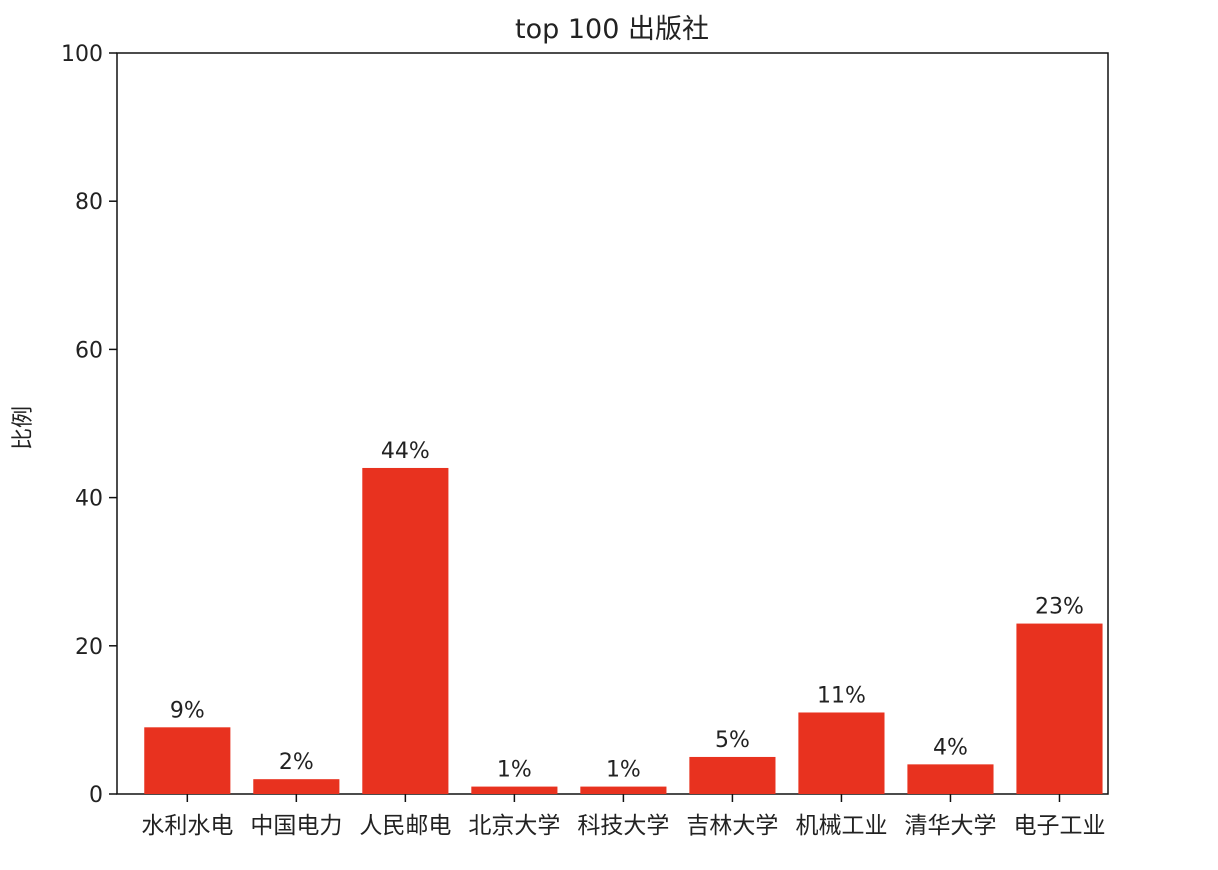 This screenshot has height=870, width=1218. I want to click on bar-value-label: 11%, so click(841, 695).